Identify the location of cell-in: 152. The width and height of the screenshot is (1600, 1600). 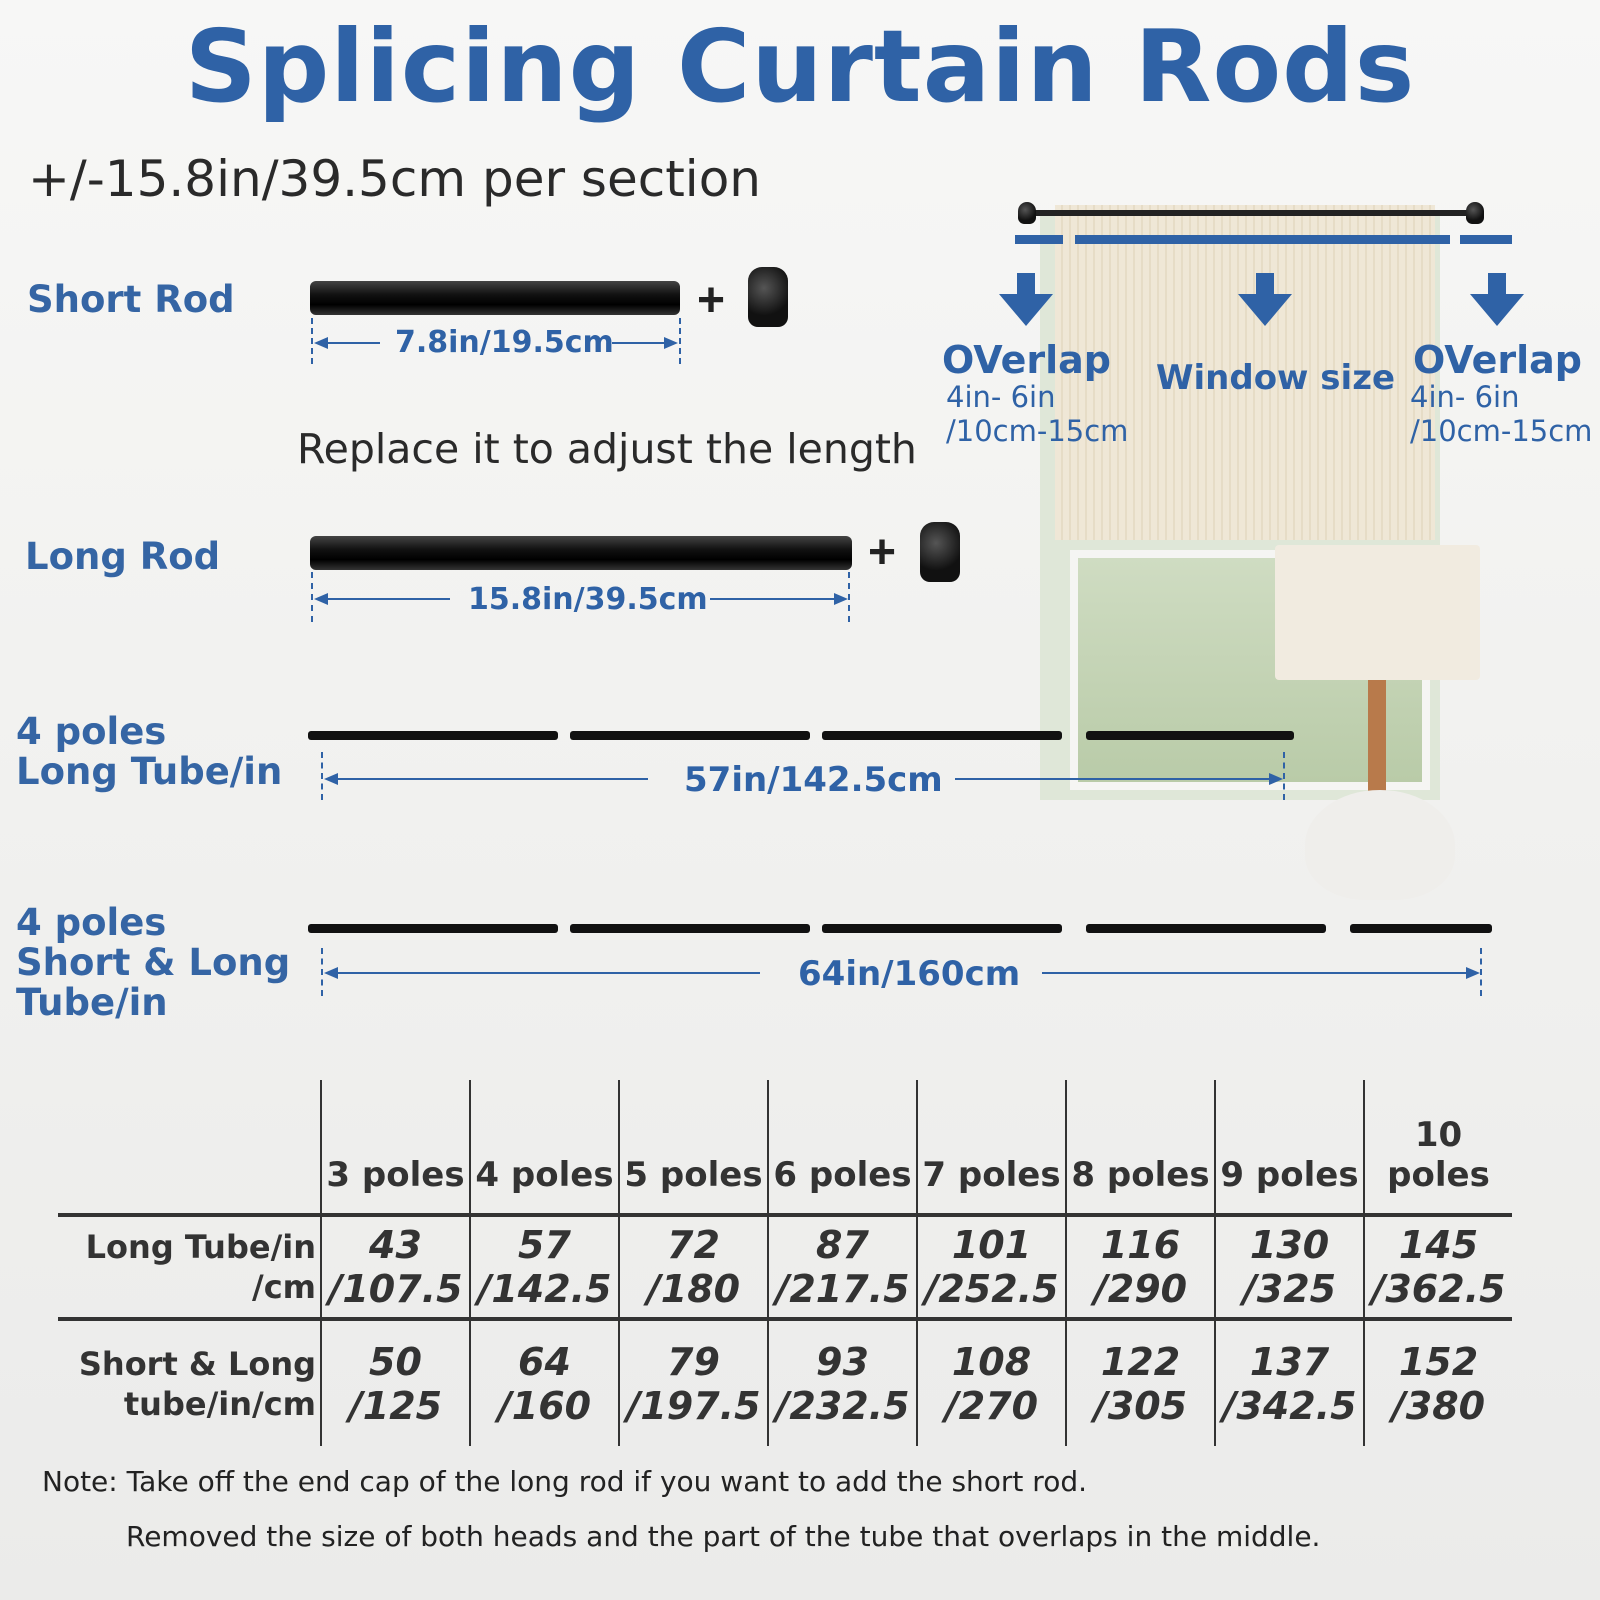
(1438, 1361).